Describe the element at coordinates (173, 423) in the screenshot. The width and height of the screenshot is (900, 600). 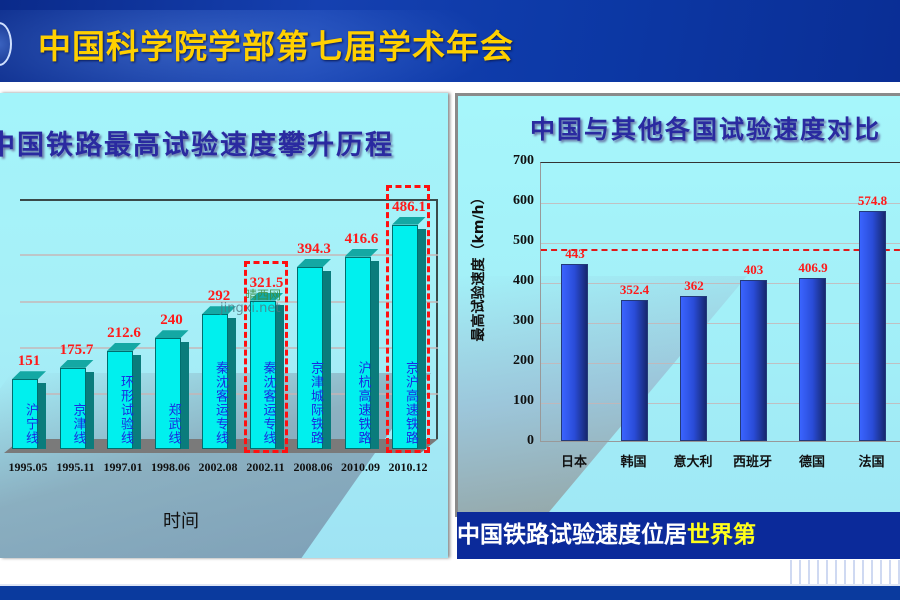
I see `bar-line-label: 郑武线` at that location.